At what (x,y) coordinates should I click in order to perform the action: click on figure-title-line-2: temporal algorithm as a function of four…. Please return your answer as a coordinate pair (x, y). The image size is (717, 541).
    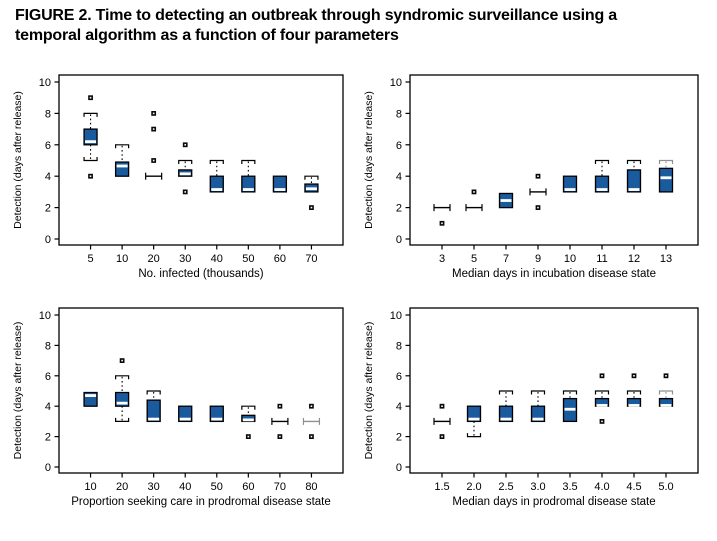
    Looking at the image, I should click on (207, 35).